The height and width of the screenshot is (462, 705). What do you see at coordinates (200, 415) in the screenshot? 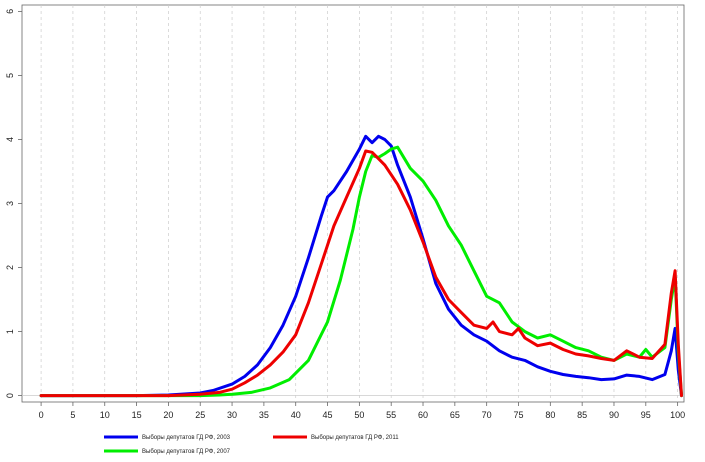
I see `x-tick-label: 25` at bounding box center [200, 415].